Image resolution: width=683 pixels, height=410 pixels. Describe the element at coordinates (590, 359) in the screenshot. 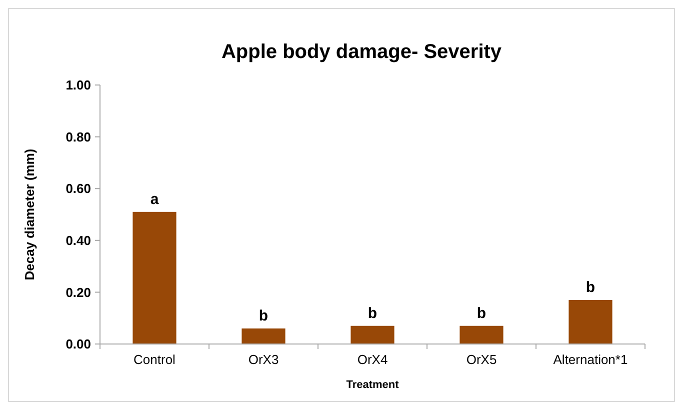

I see `x-tick-label: Alternation*1` at that location.